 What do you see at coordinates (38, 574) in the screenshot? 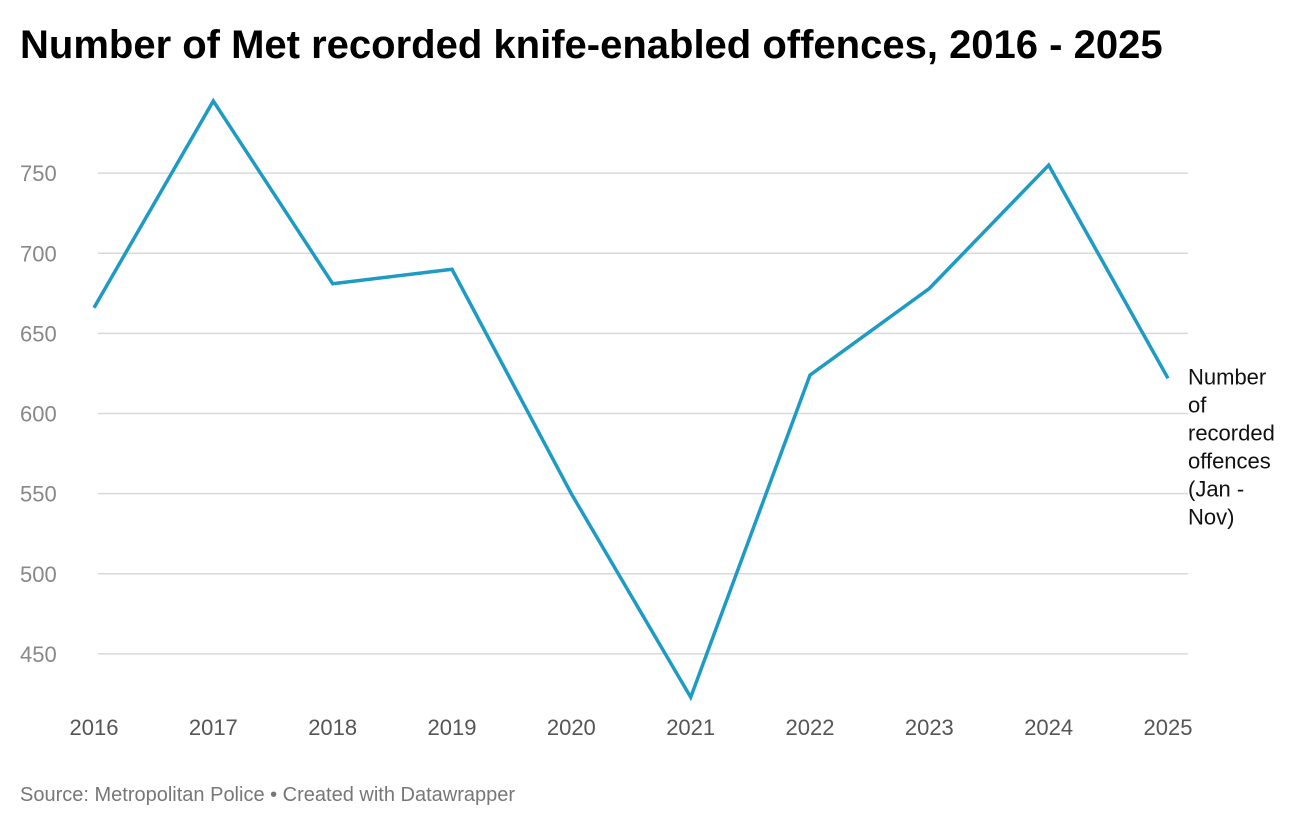
I see `y-tick-label: 500` at bounding box center [38, 574].